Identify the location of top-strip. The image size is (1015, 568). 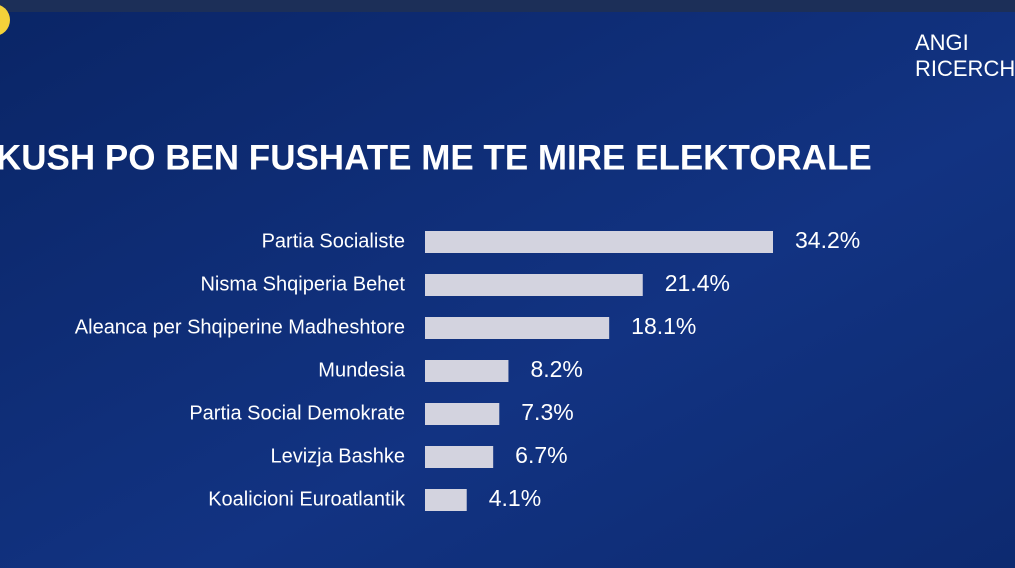
(507, 6).